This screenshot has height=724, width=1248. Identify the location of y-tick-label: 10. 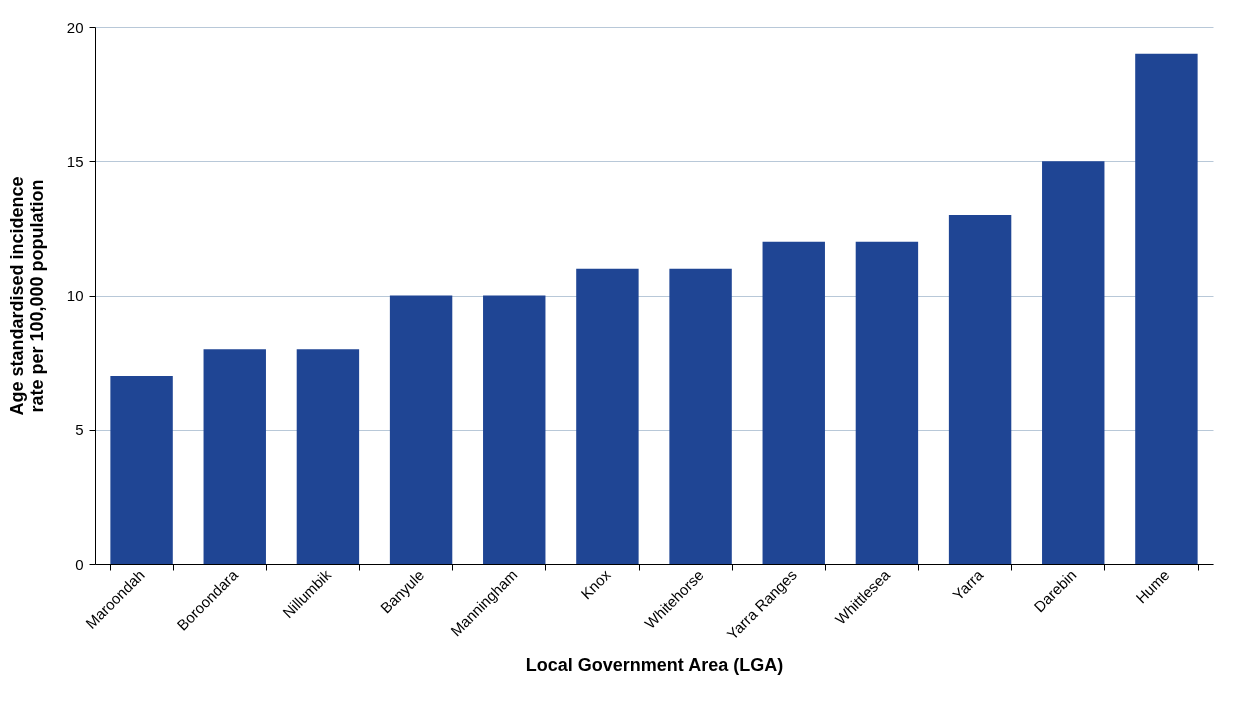
(75, 295).